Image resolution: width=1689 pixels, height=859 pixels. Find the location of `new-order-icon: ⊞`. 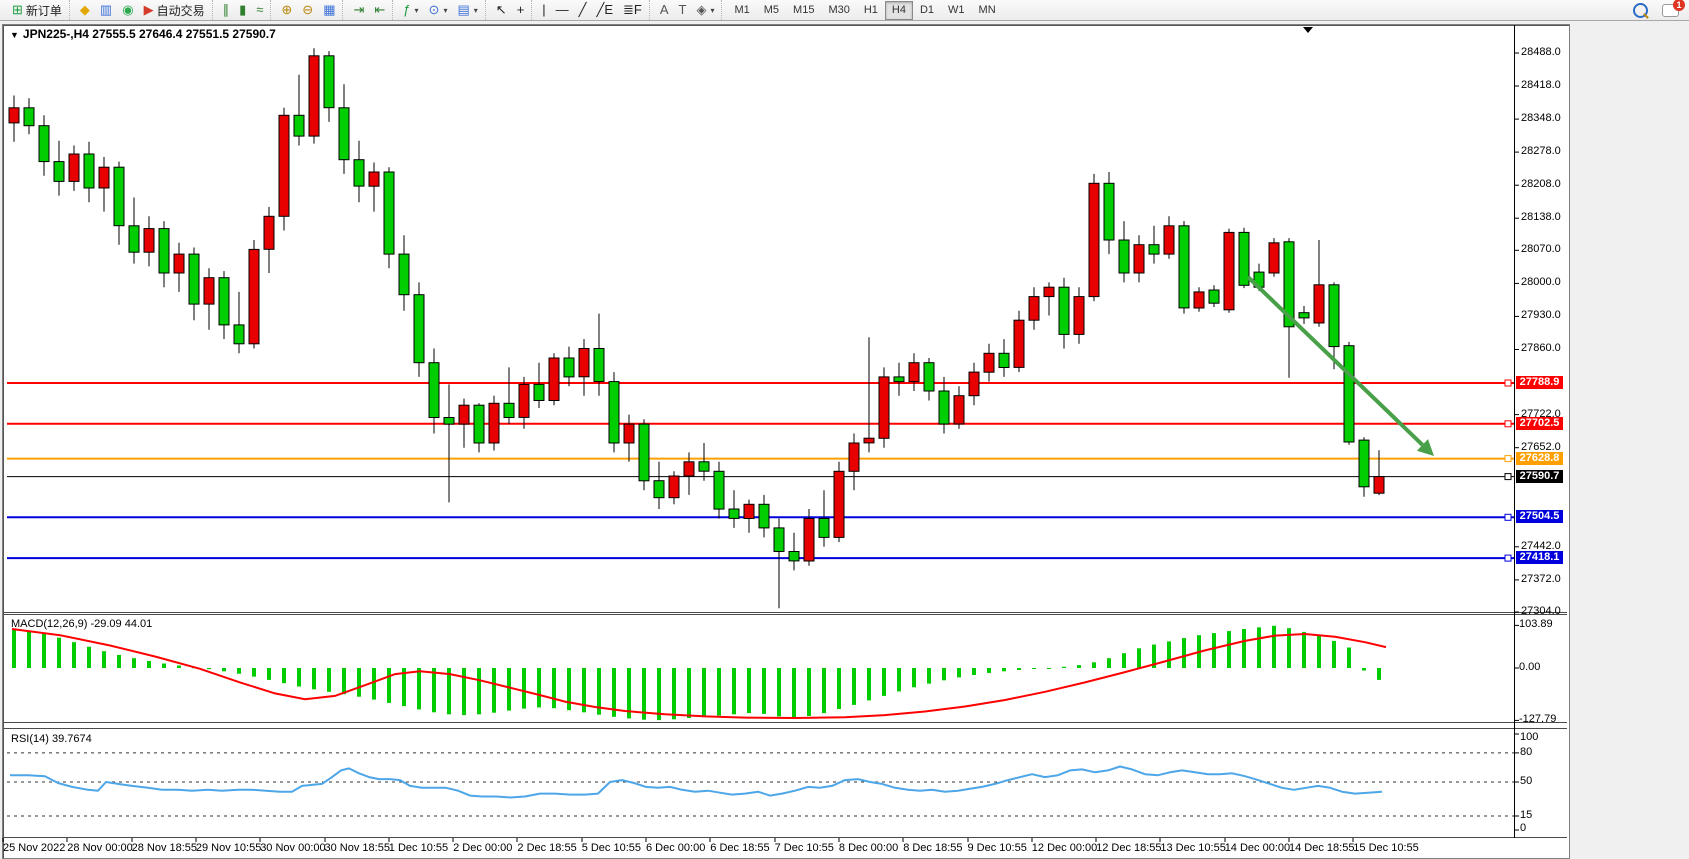

new-order-icon: ⊞ is located at coordinates (17, 9).